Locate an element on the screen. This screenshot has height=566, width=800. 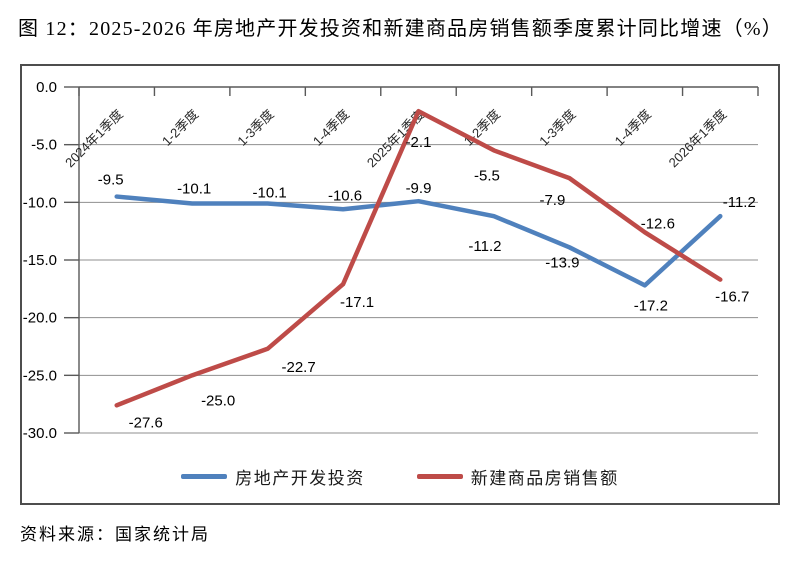
y-tick-label: -30.0 is located at coordinates (40, 433).